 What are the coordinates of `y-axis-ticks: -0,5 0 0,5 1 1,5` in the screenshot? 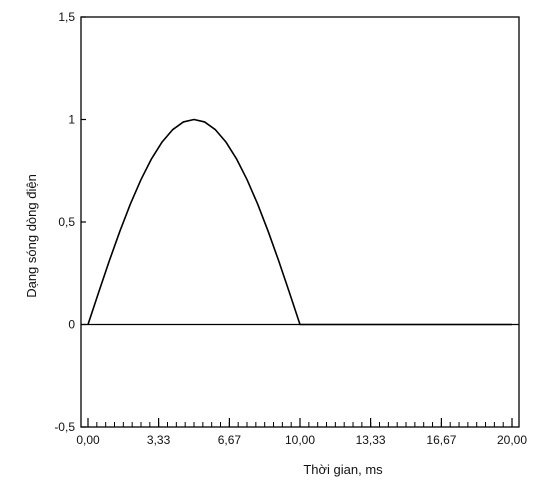 It's located at (70, 222).